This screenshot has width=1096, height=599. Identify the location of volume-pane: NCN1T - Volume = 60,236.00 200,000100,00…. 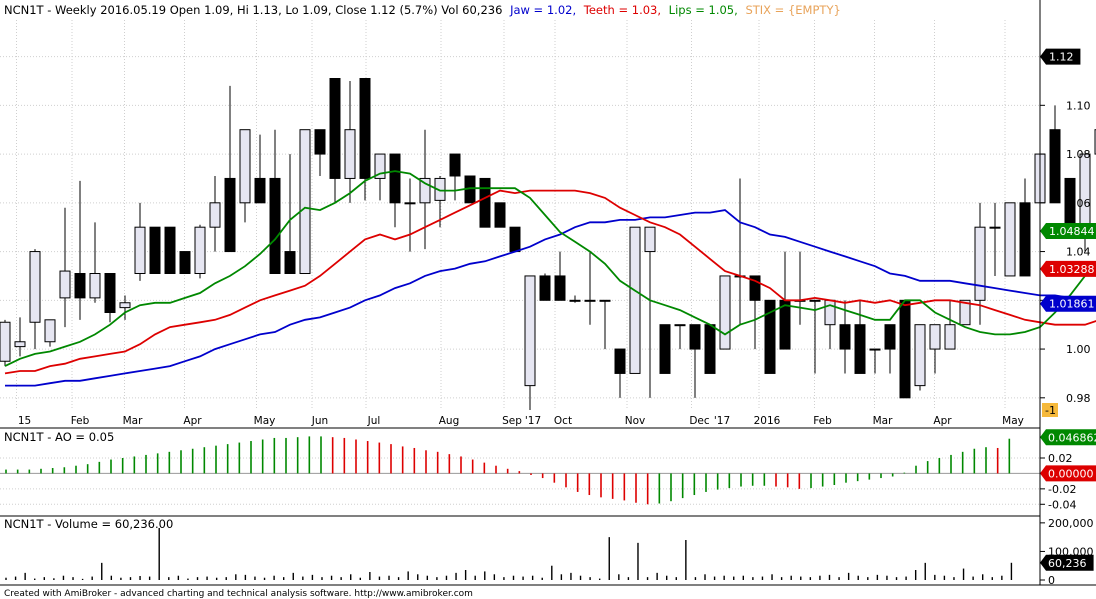
(549, 552).